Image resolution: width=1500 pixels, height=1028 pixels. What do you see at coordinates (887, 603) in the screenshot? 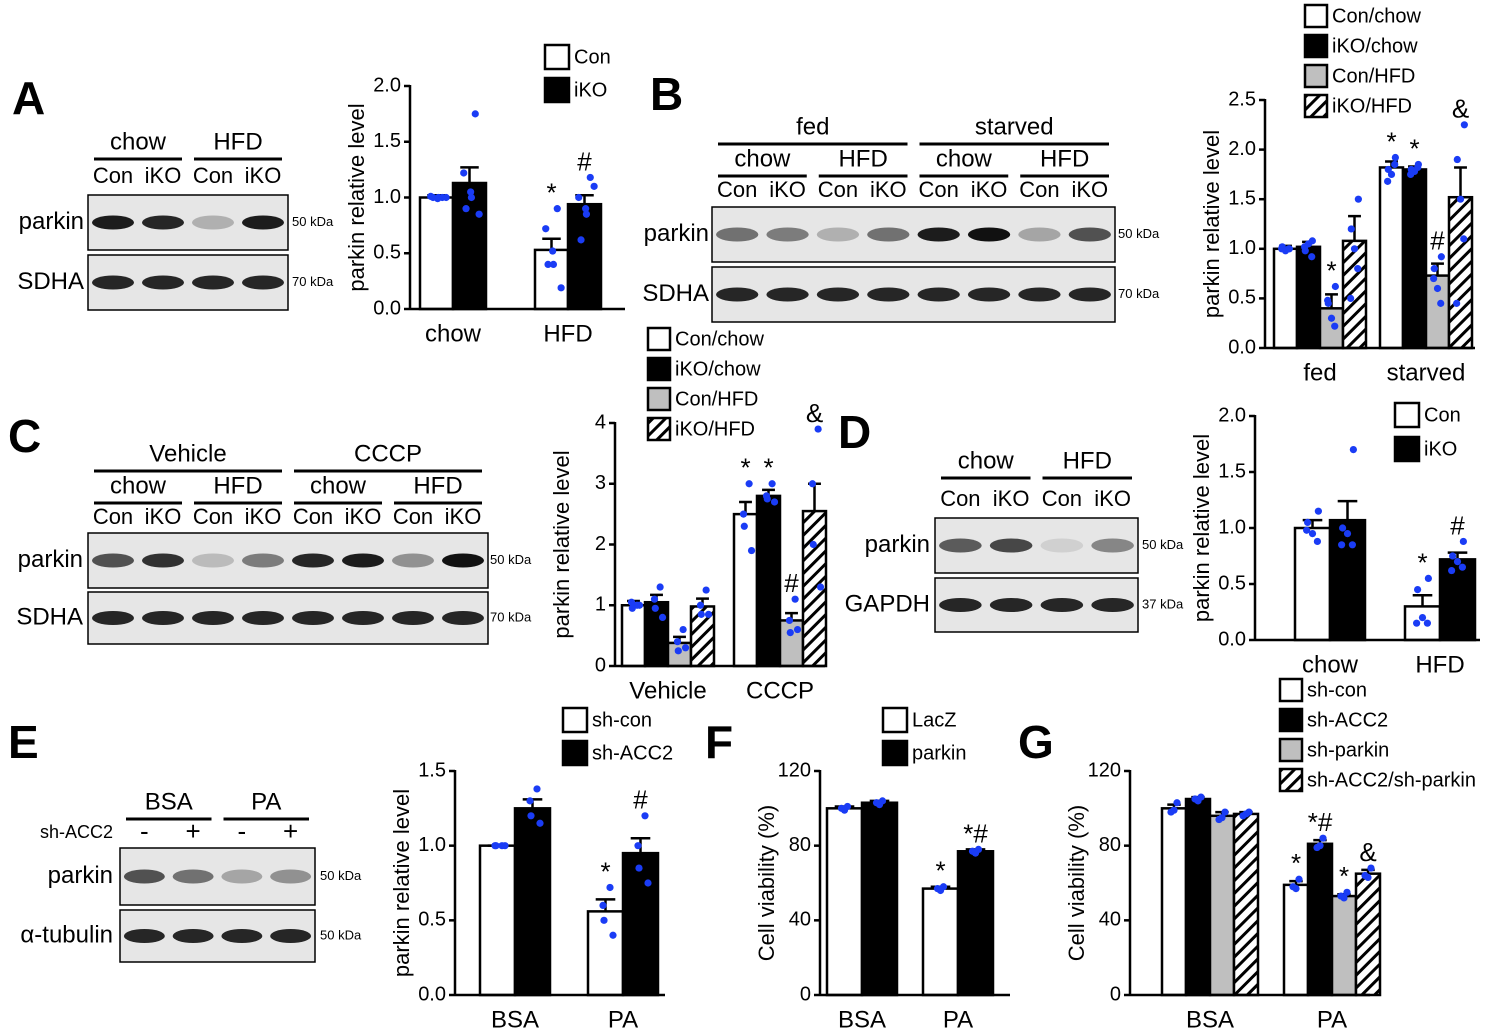
I see `blot-row-label: GAPDH` at bounding box center [887, 603].